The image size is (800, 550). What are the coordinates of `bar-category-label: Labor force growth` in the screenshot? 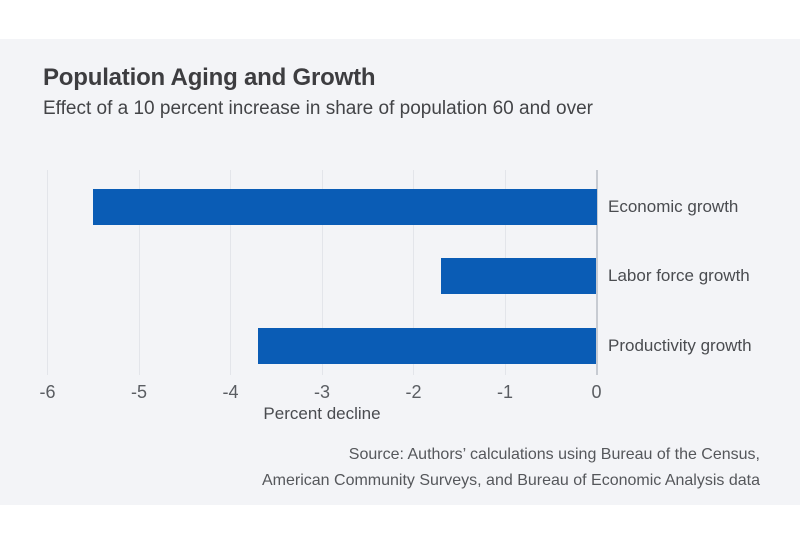 It's located at (679, 276).